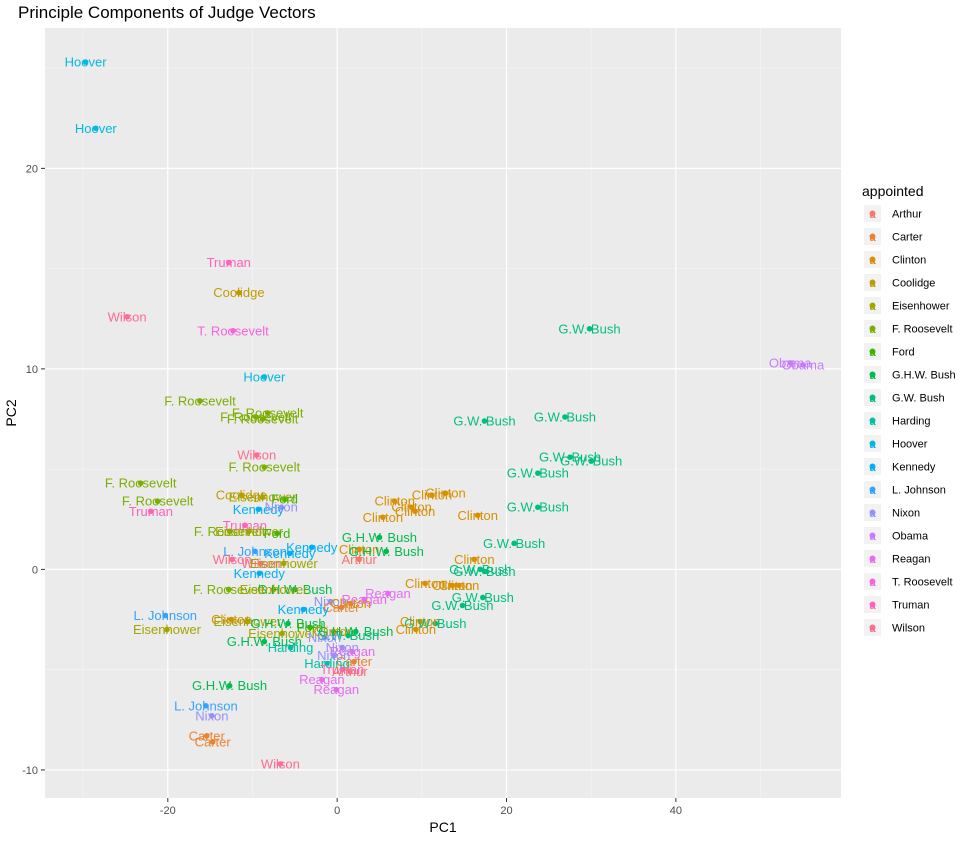  What do you see at coordinates (914, 468) in the screenshot?
I see `legend-label: Kennedy` at bounding box center [914, 468].